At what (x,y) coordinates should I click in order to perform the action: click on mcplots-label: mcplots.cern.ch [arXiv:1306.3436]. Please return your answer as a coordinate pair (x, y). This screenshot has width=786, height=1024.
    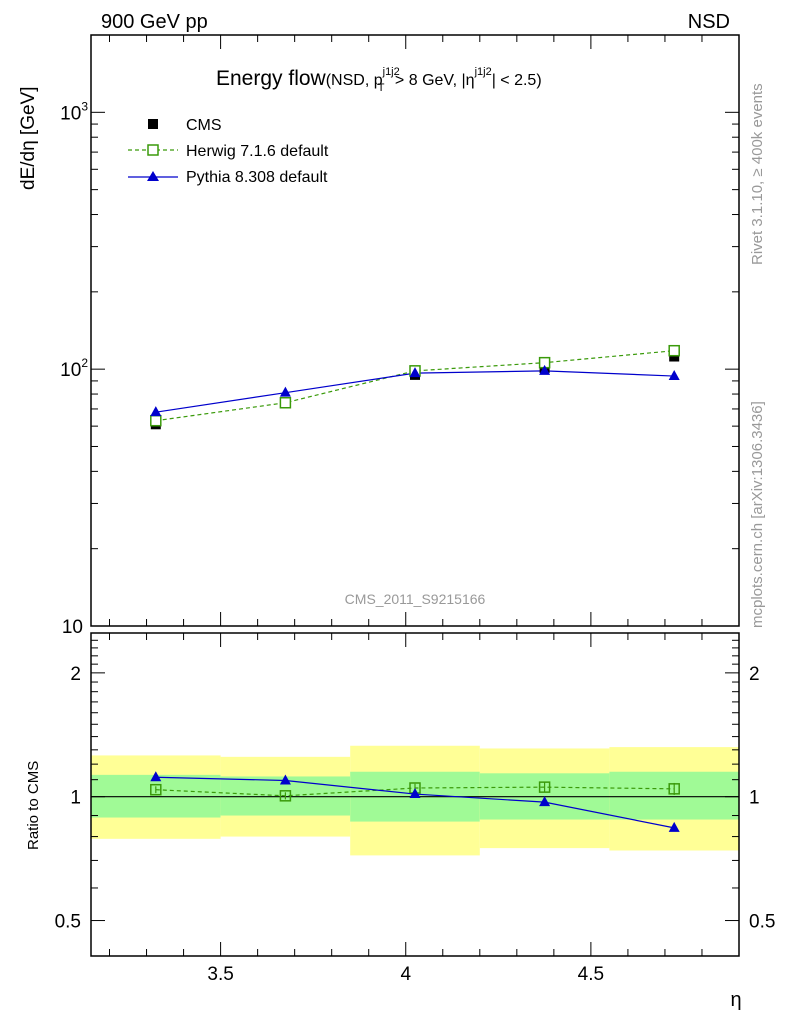
    Looking at the image, I should click on (757, 514).